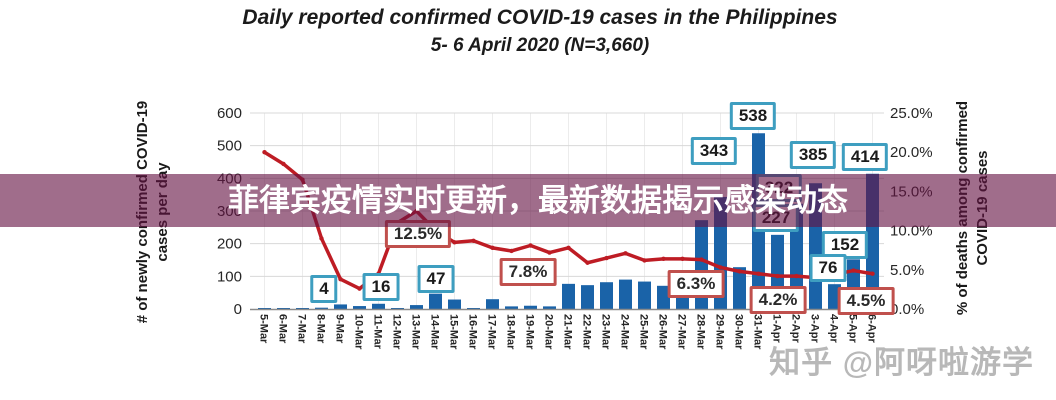 Image resolution: width=1056 pixels, height=400 pixels. I want to click on x-tick-label: 30-Mar, so click(739, 332).